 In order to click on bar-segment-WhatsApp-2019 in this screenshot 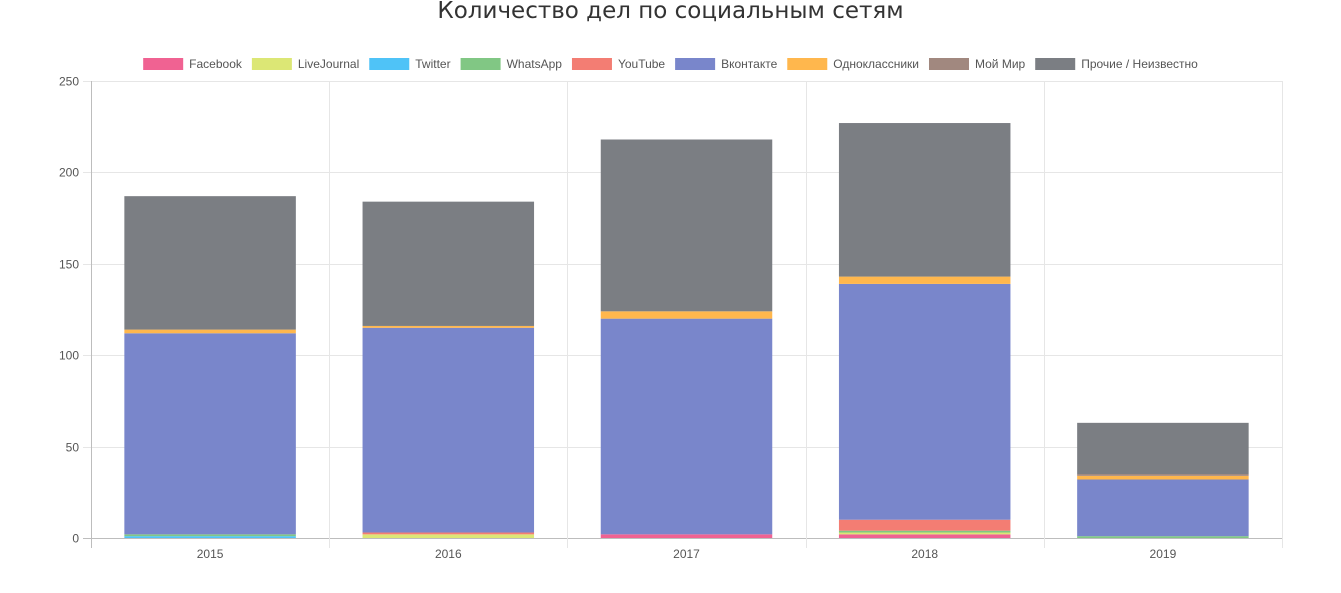, I will do `click(1163, 537)`.